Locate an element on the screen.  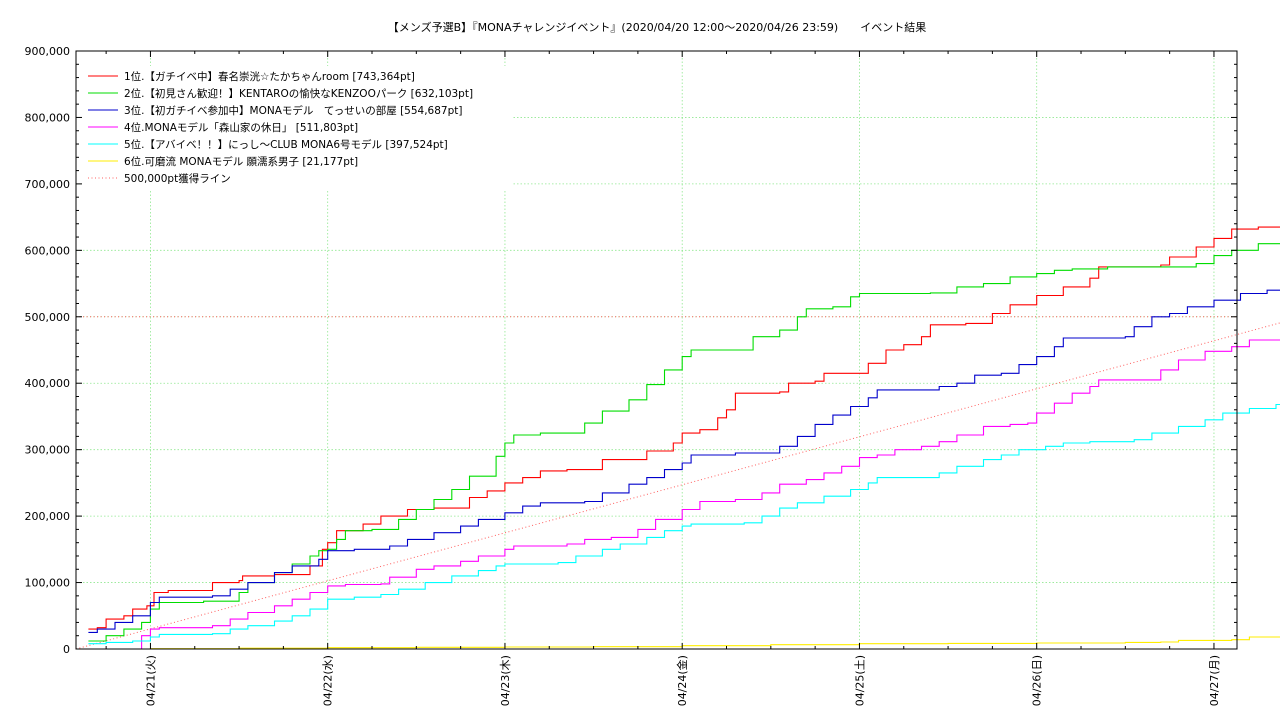
y-tick-label: 0 is located at coordinates (66, 649).